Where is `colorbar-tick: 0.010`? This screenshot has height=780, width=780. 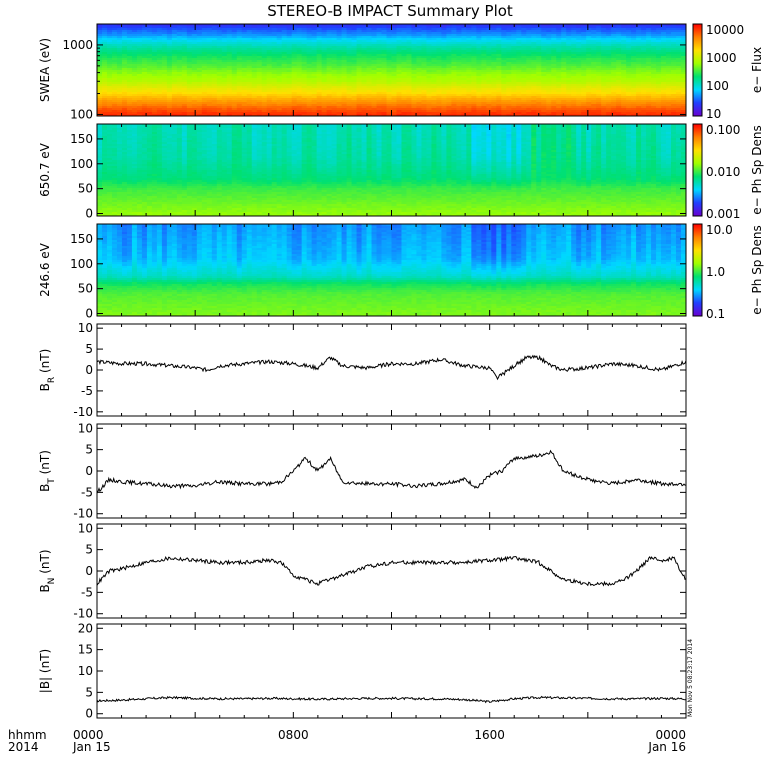 colorbar-tick: 0.010 is located at coordinates (723, 172).